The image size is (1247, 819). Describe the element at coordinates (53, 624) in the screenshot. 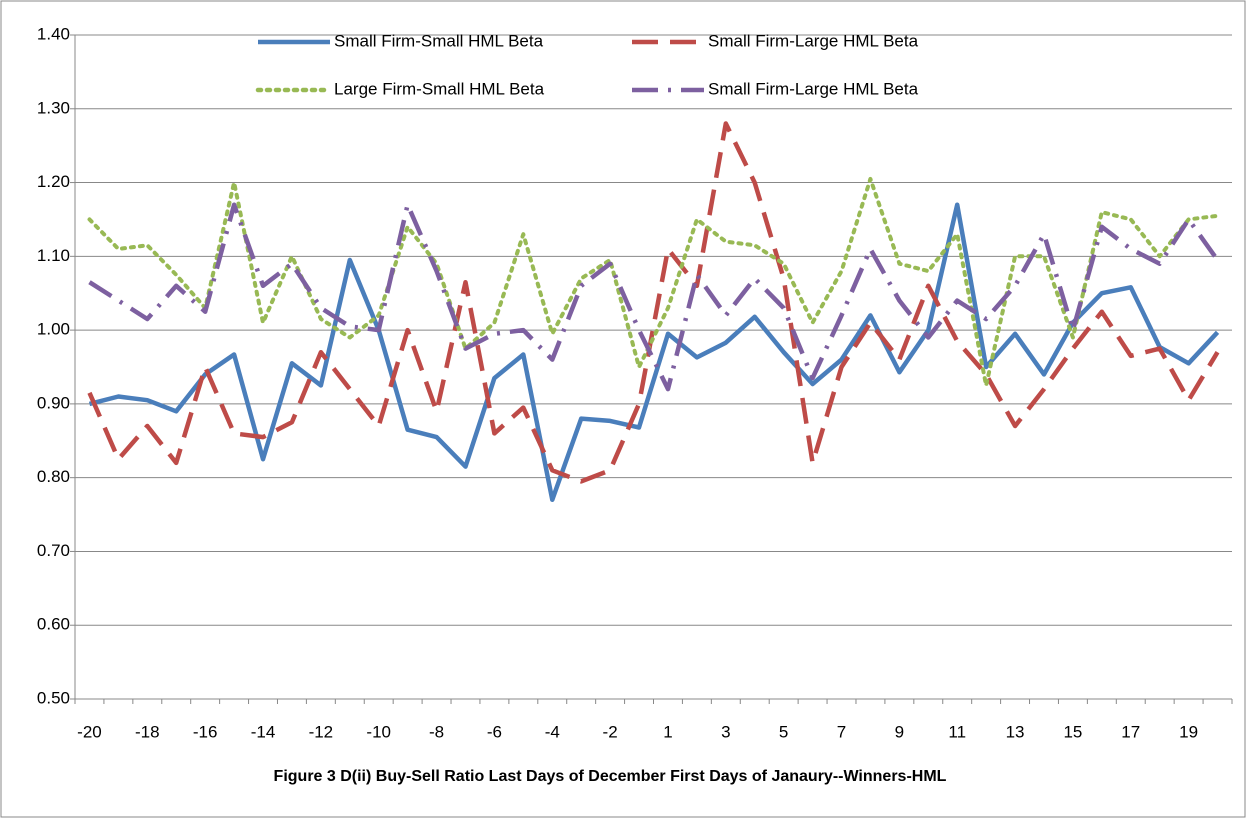

I see `y-tick-label: 0.60` at that location.